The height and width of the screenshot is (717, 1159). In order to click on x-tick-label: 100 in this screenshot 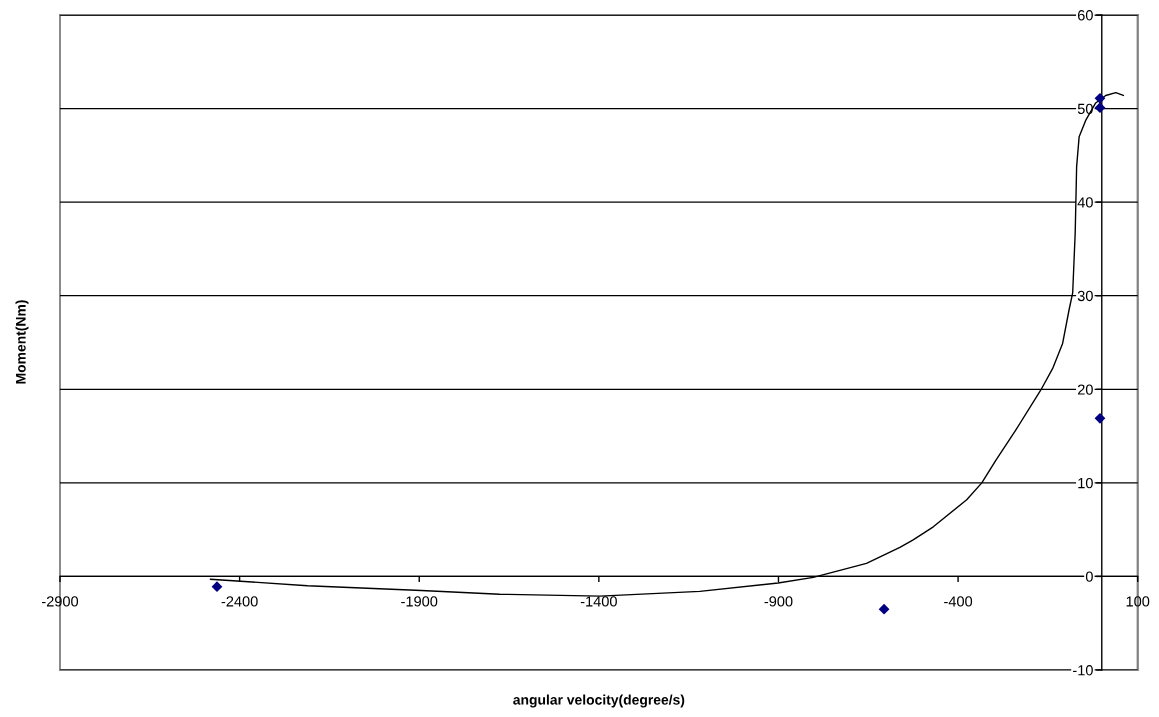, I will do `click(1138, 601)`.